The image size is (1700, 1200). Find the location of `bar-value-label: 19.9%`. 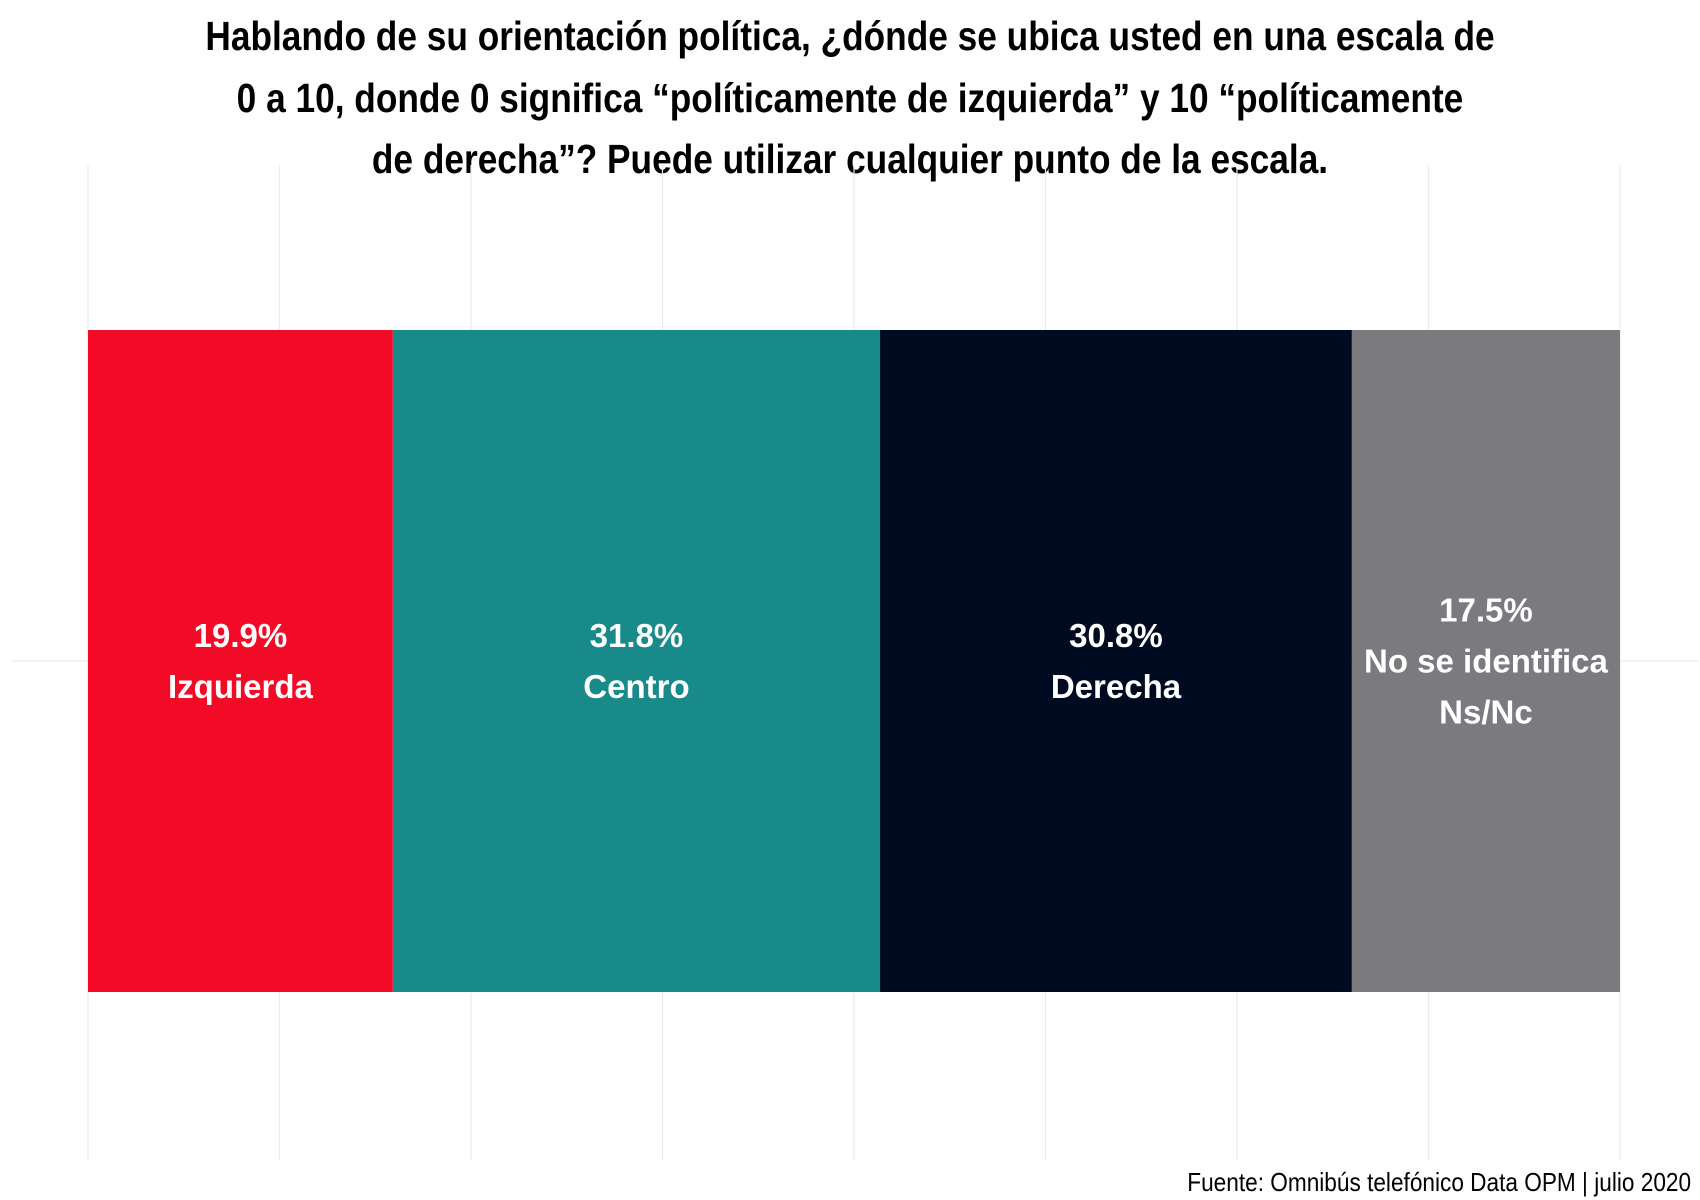

bar-value-label: 19.9% is located at coordinates (241, 635).